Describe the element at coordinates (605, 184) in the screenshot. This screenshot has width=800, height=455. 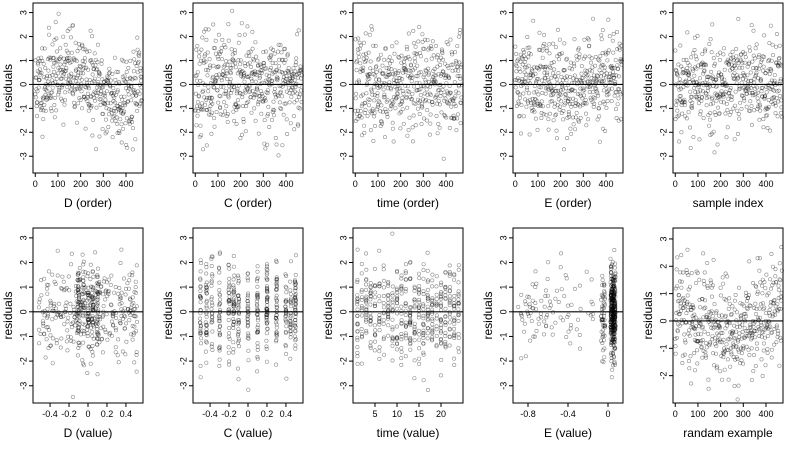
I see `x-tick-label: 400` at that location.